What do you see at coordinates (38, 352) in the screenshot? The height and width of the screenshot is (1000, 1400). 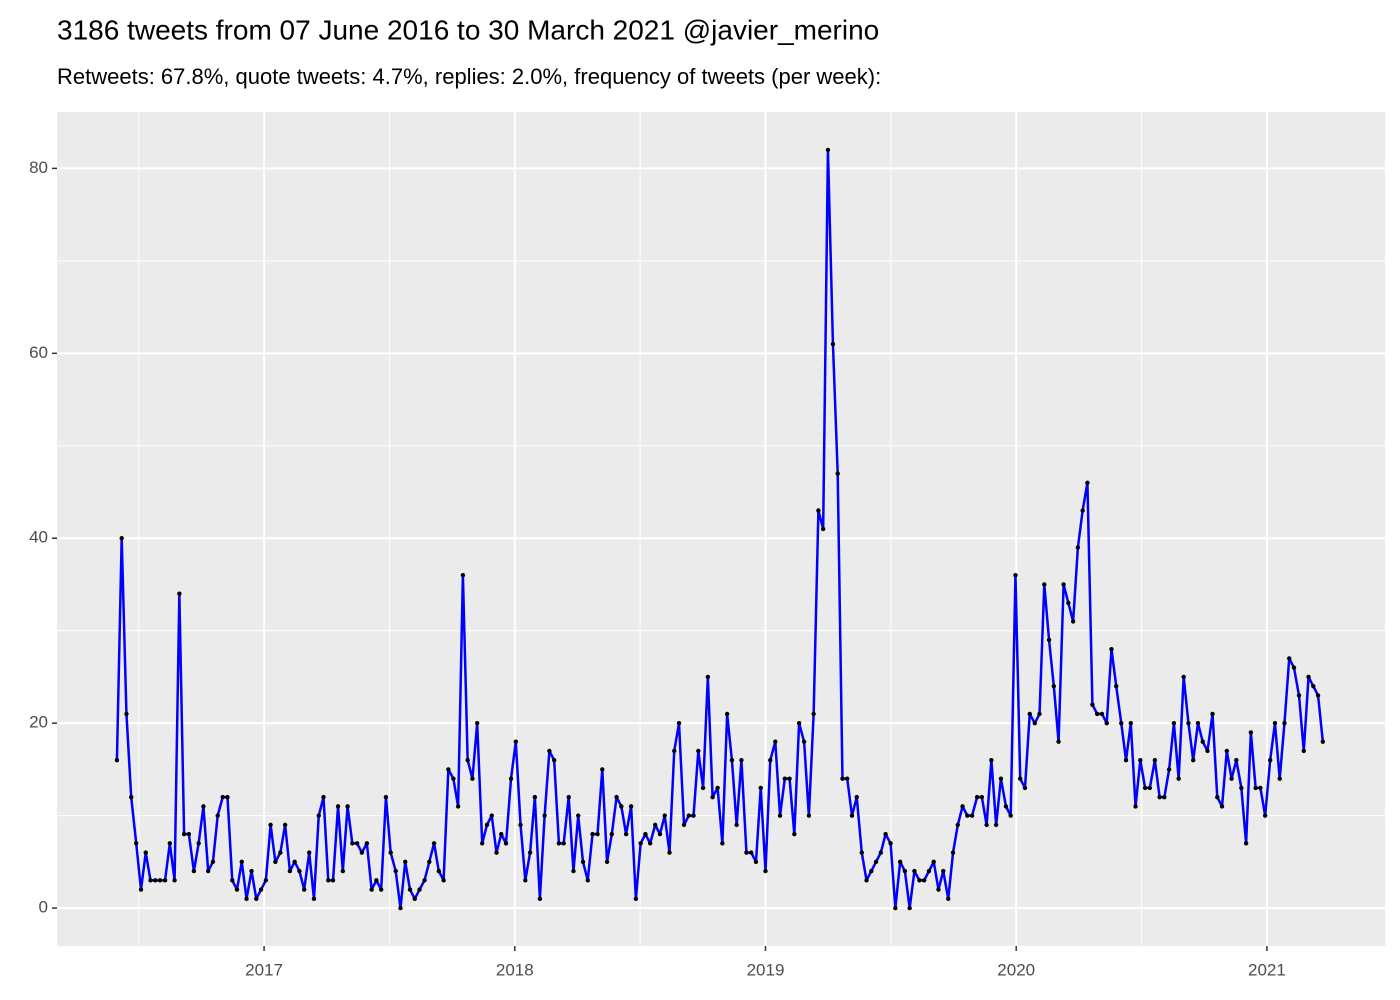 I see `y-tick-label: 60` at bounding box center [38, 352].